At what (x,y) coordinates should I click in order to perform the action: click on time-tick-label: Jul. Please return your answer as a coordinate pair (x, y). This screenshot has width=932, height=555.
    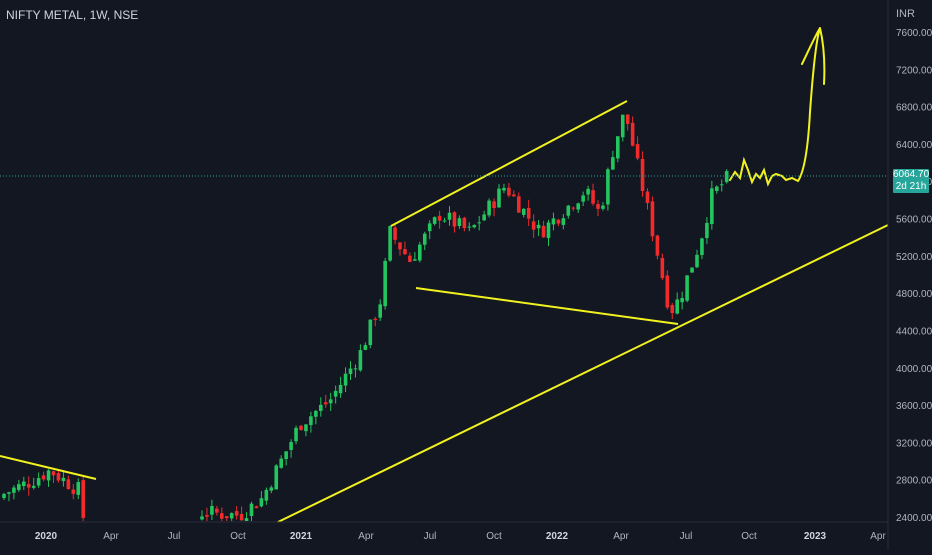
    Looking at the image, I should click on (686, 536).